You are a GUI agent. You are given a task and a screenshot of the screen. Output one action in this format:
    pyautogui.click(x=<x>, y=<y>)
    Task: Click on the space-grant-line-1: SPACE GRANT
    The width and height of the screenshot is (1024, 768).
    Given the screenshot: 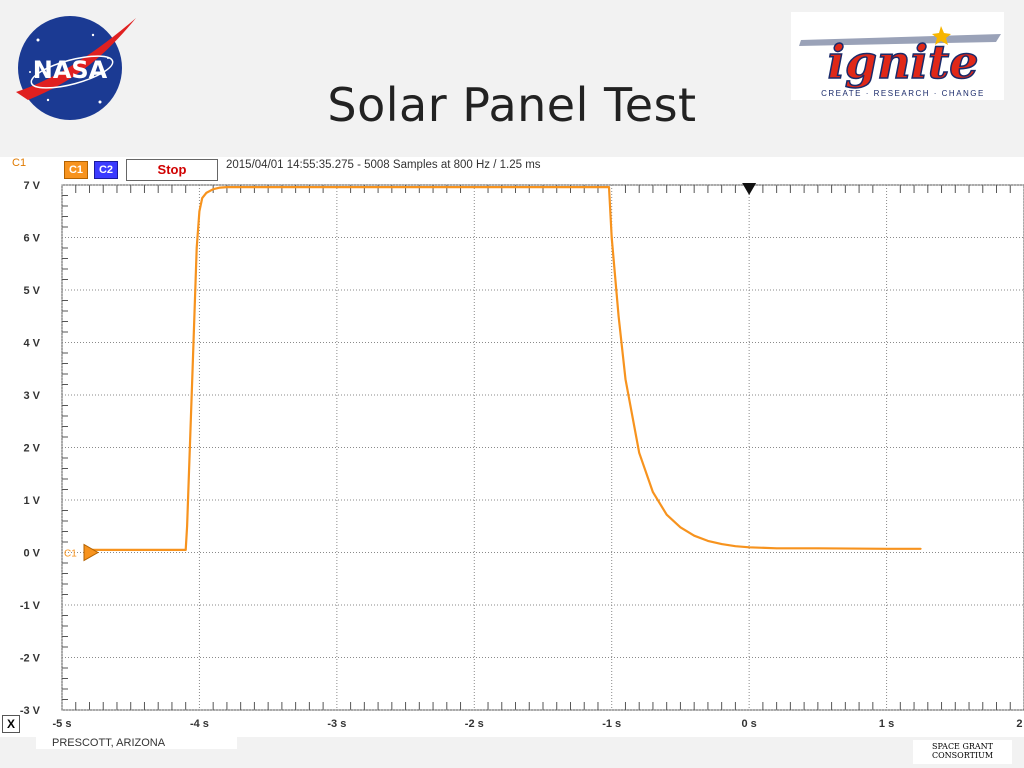 What is the action you would take?
    pyautogui.click(x=962, y=746)
    